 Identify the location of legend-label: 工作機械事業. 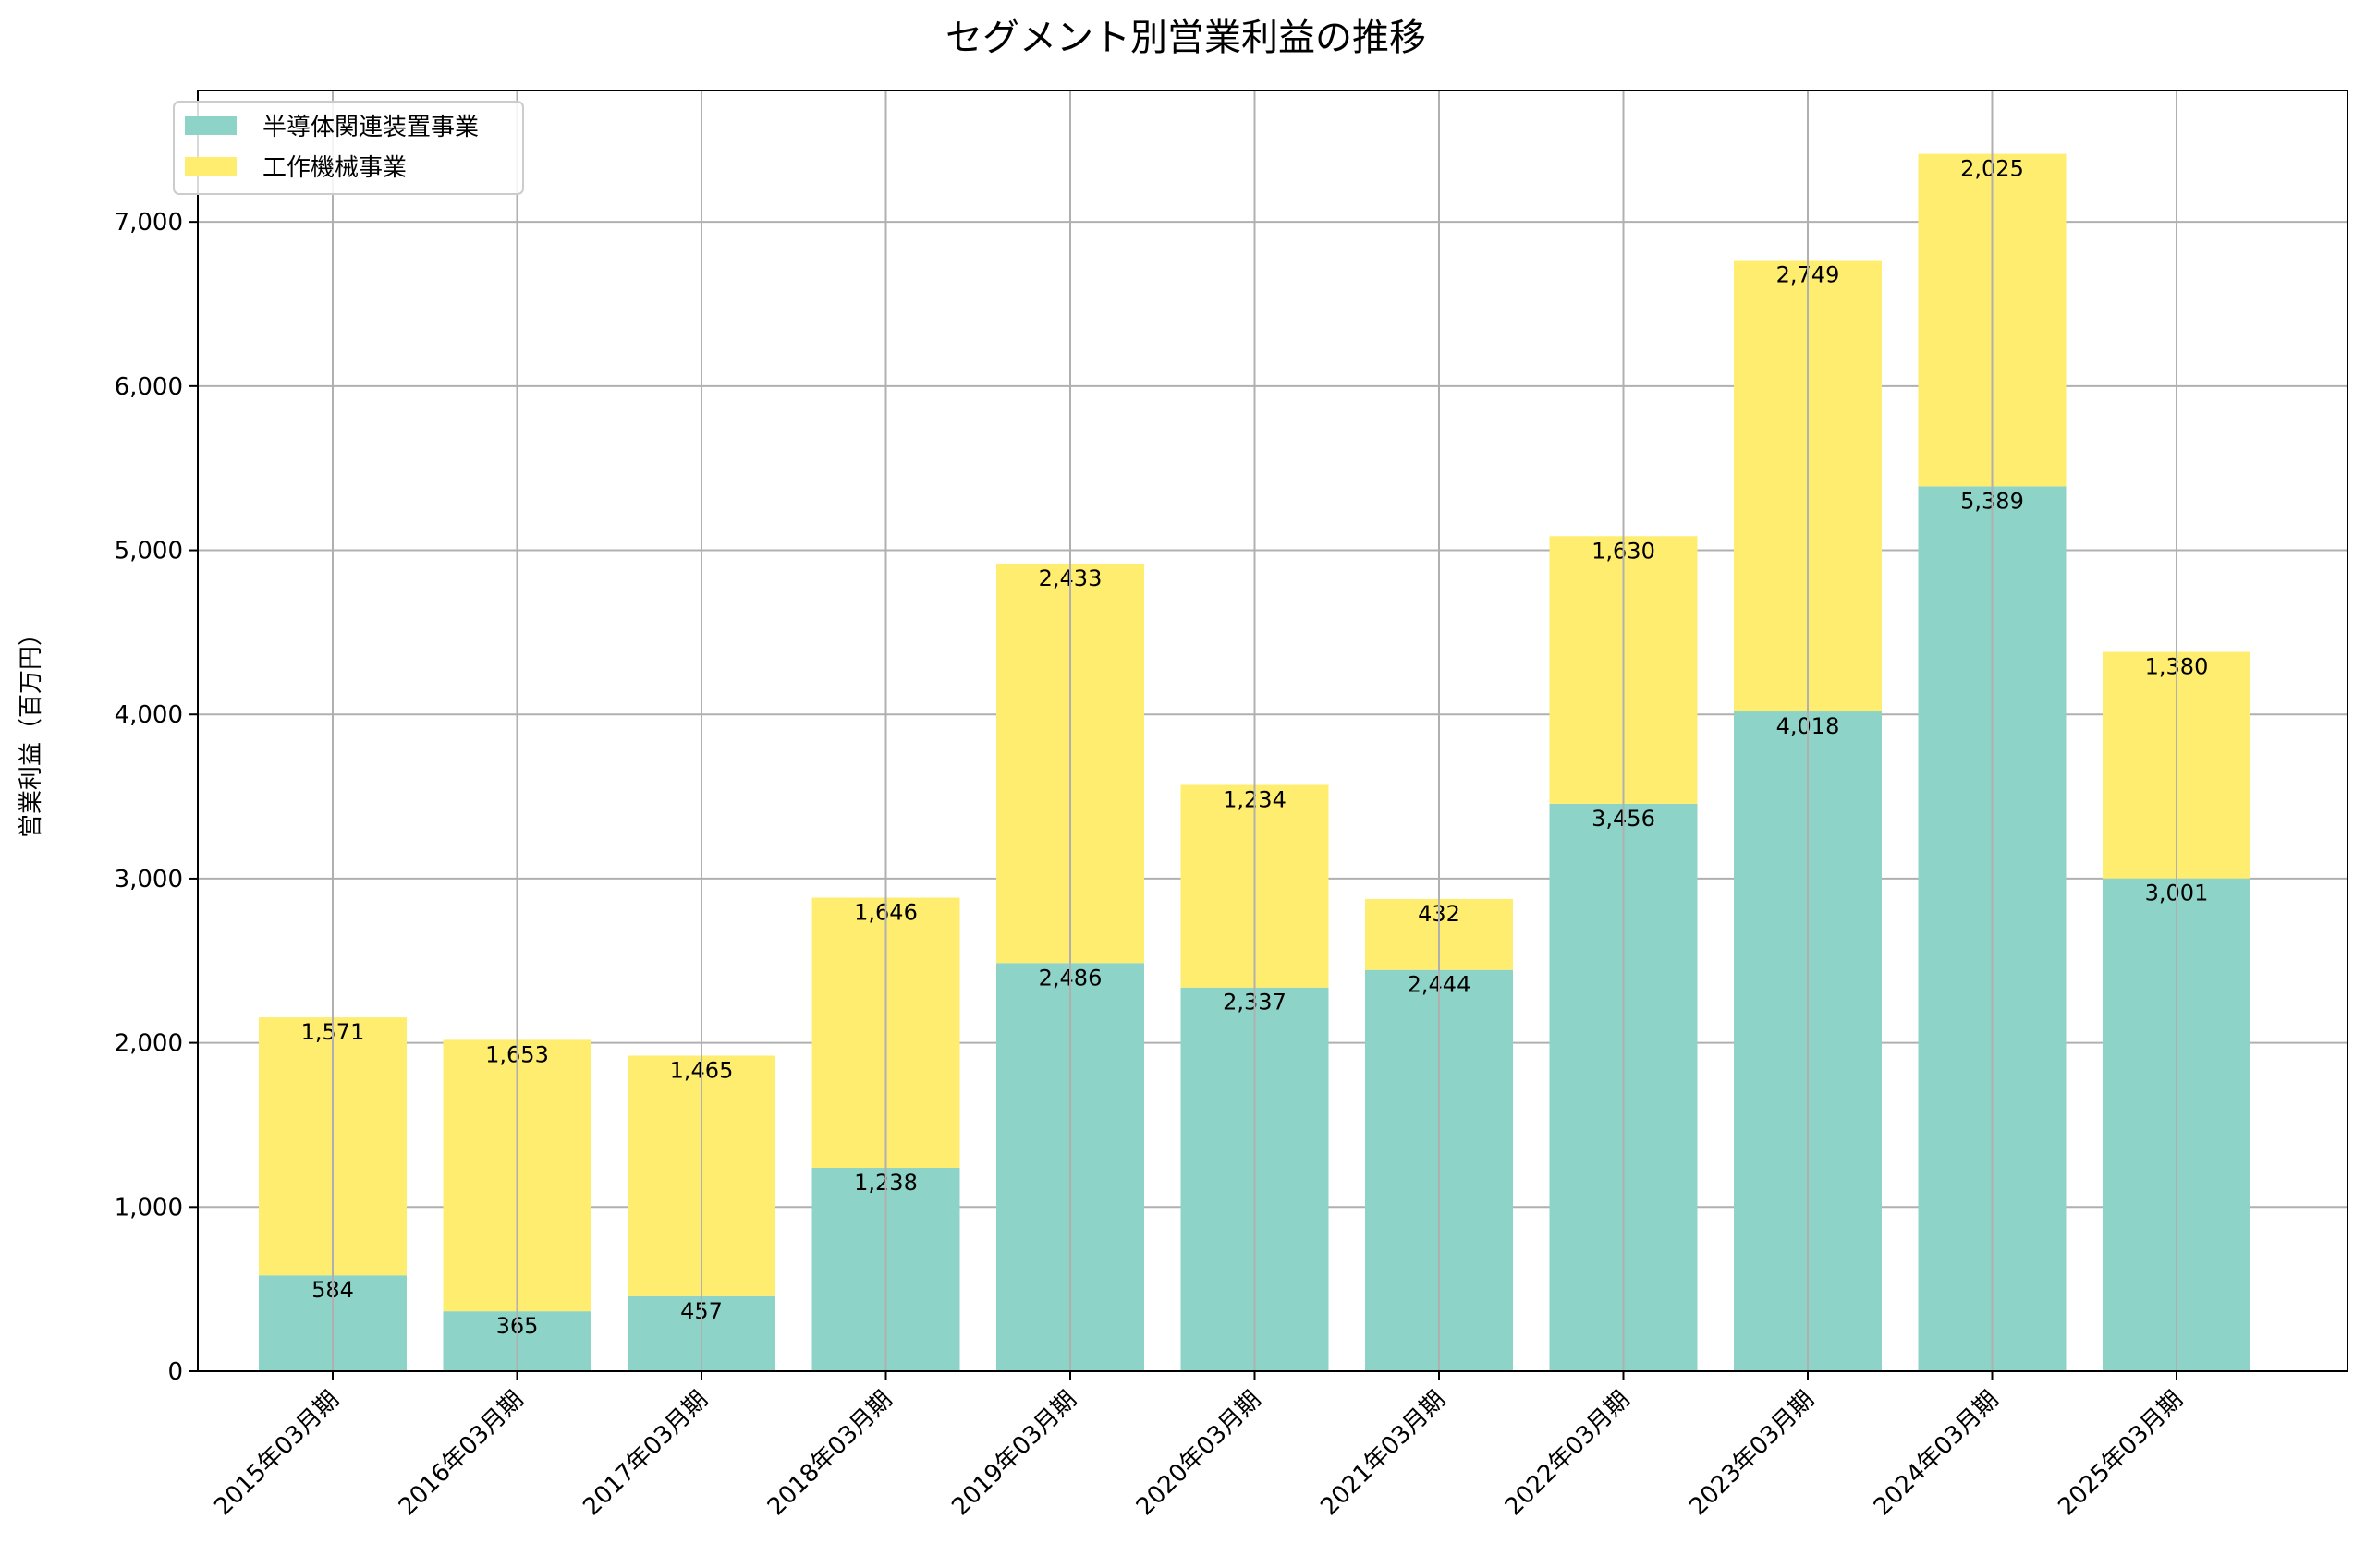
(334, 168).